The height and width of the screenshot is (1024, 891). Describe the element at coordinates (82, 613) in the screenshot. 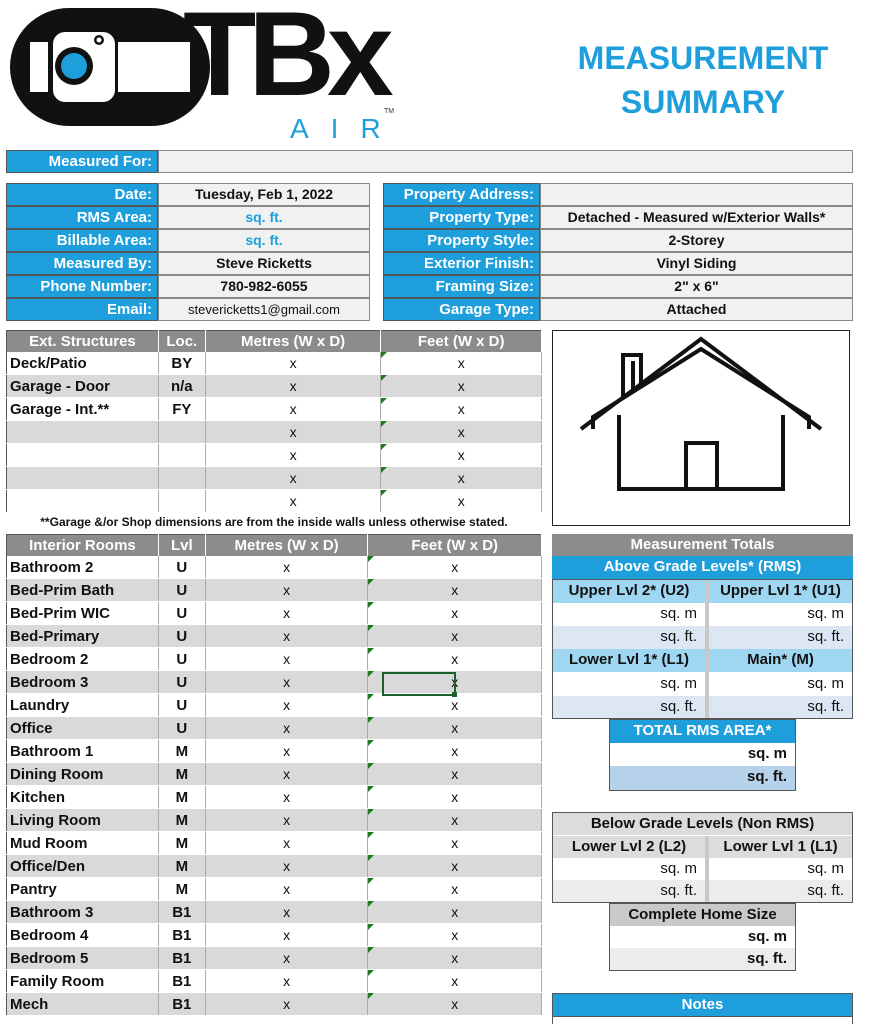

I see `room-name-cell: Bed-Prim WIC` at that location.